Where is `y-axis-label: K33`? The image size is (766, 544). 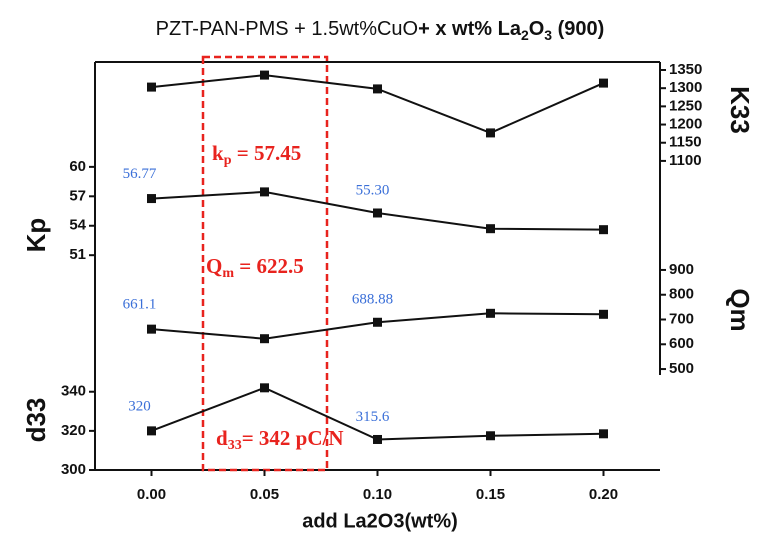 y-axis-label: K33 is located at coordinates (740, 110).